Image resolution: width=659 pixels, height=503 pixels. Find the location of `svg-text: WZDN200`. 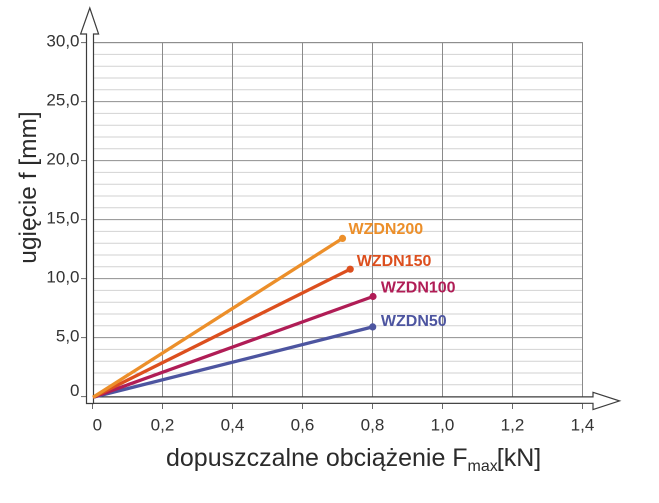

svg-text: WZDN200 is located at coordinates (386, 229).